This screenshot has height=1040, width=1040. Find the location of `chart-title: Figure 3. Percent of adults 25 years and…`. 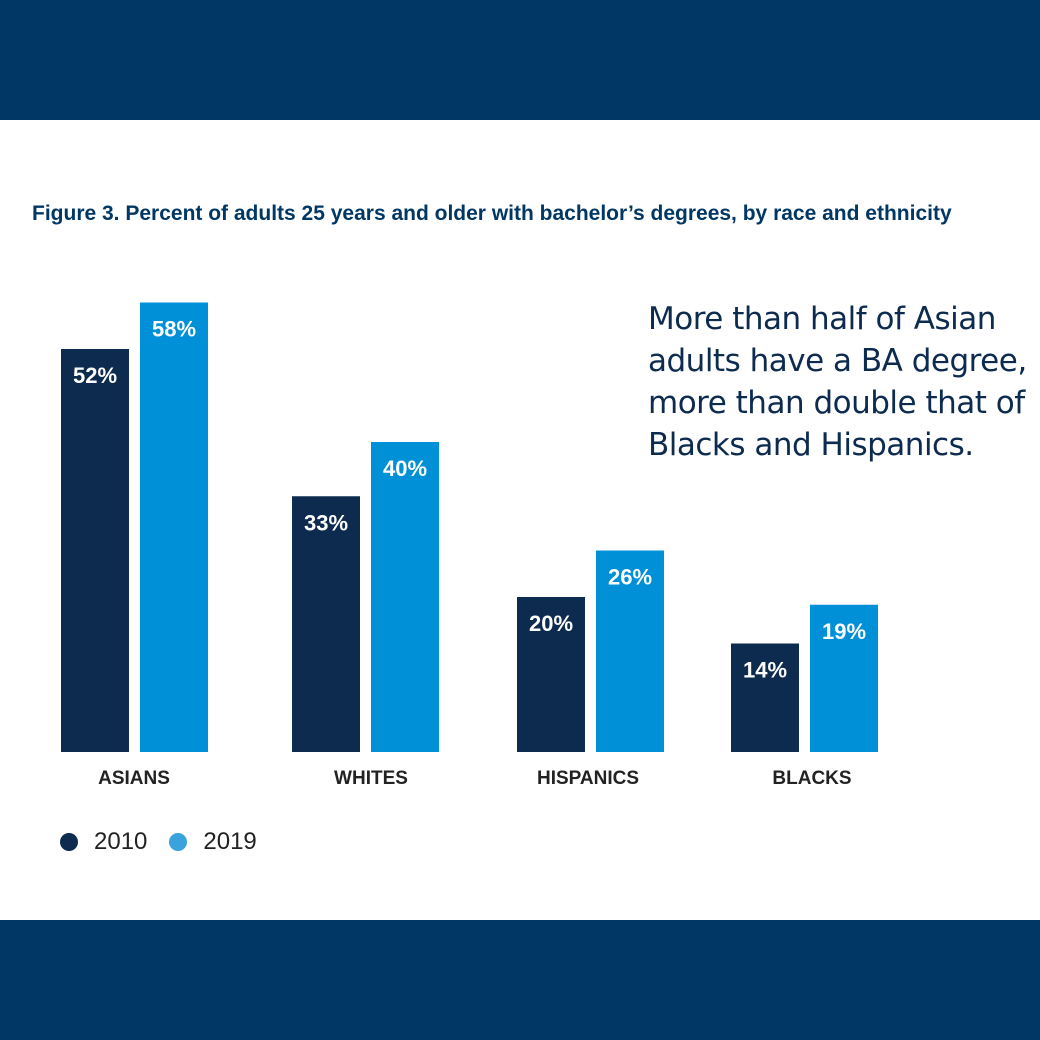

chart-title: Figure 3. Percent of adults 25 years and… is located at coordinates (492, 213).